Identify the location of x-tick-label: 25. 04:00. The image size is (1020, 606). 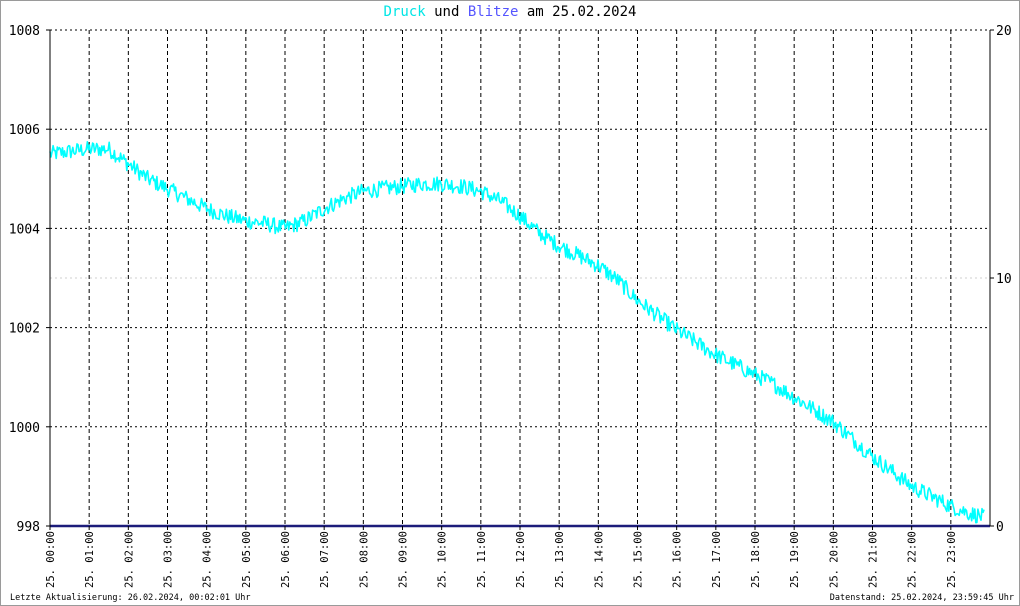
(208, 559).